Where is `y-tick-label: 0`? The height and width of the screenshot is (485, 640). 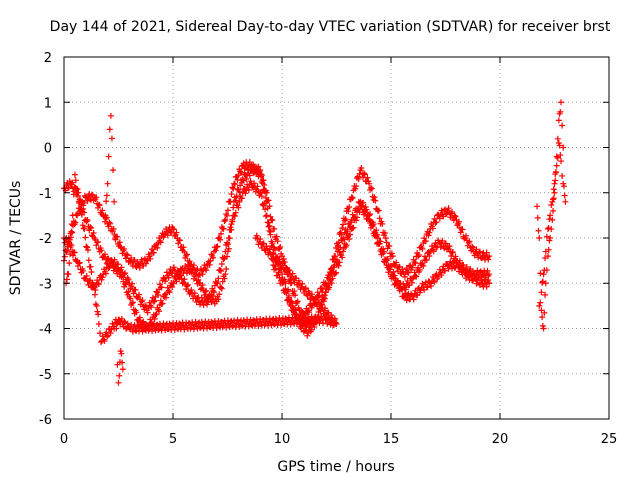
y-tick-label: 0 is located at coordinates (48, 149).